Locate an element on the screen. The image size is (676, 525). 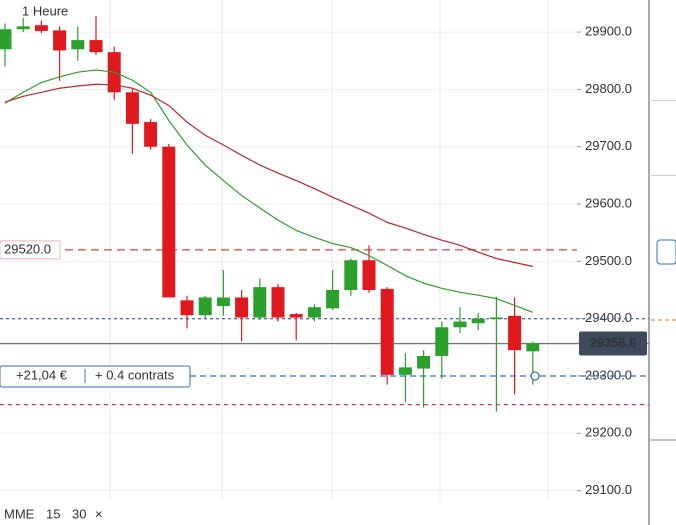
y-tick-label: 29200.0 is located at coordinates (608, 432).